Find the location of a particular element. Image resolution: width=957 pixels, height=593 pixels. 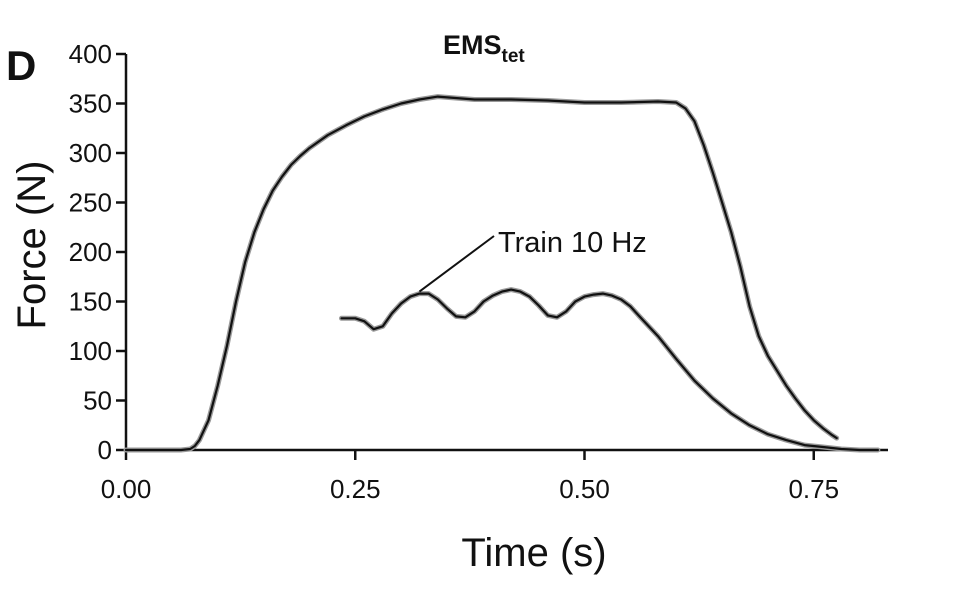

chart-title: EMStet is located at coordinates (484, 48).